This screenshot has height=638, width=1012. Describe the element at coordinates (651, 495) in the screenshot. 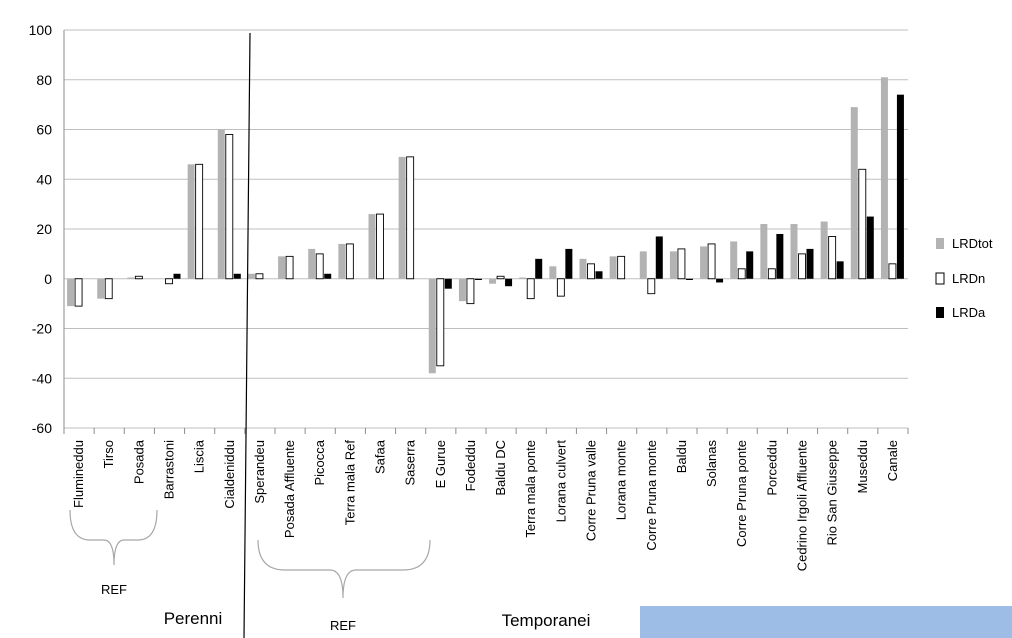

I see `x-tick-label: Corre Pruna monte` at that location.